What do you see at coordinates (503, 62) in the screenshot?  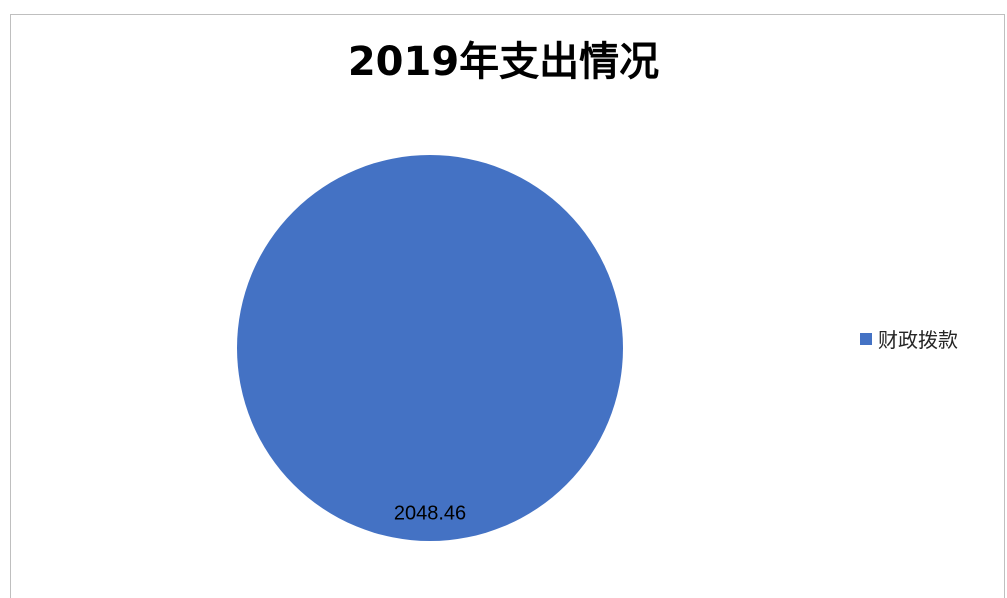 I see `chart-title: 2019年支出情况` at bounding box center [503, 62].